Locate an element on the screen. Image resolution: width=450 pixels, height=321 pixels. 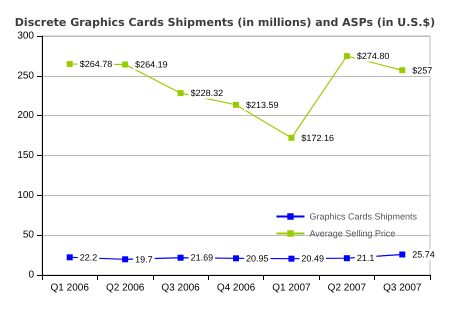
data-label: 22.2 is located at coordinates (89, 257).